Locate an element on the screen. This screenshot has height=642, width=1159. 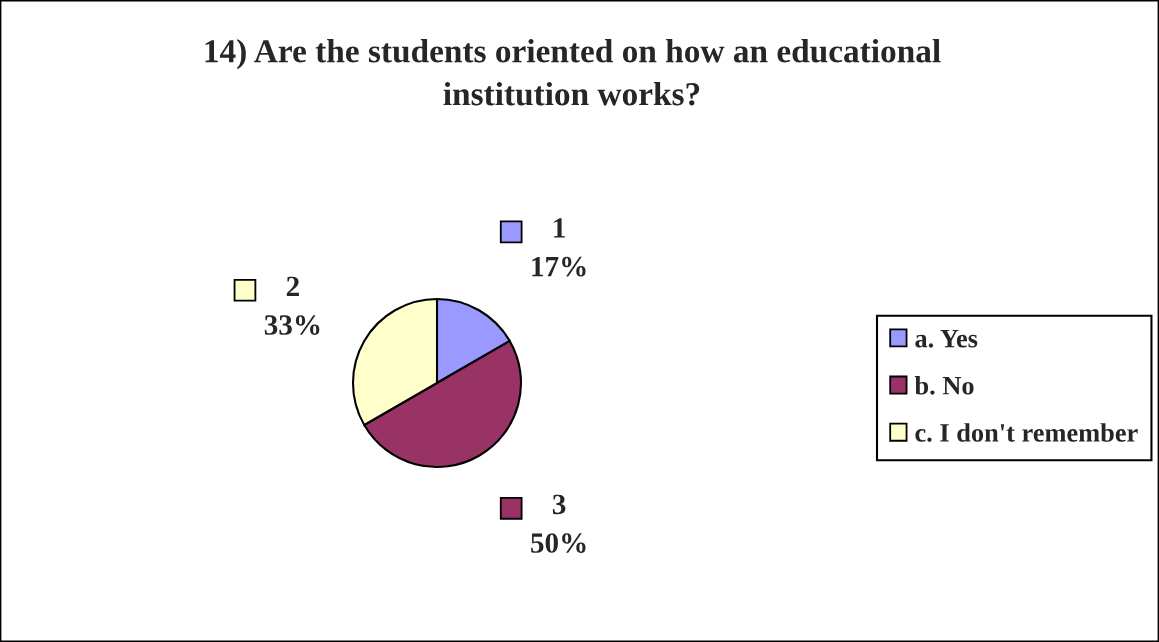
legend-label: a. Yes is located at coordinates (946, 338).